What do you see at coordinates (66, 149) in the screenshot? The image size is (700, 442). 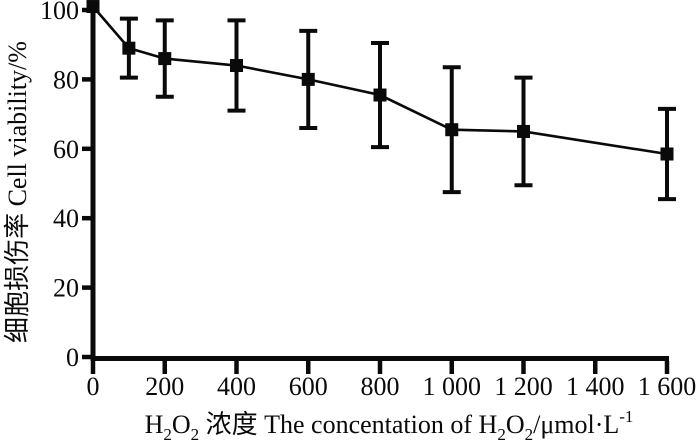 I see `y-tick-label: 60` at bounding box center [66, 149].